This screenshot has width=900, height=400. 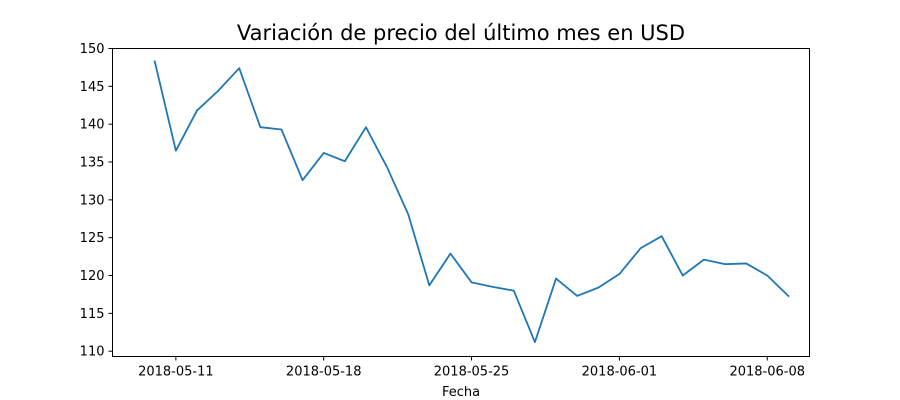 I want to click on x-tick-label: 2018-06-08, so click(x=767, y=372).